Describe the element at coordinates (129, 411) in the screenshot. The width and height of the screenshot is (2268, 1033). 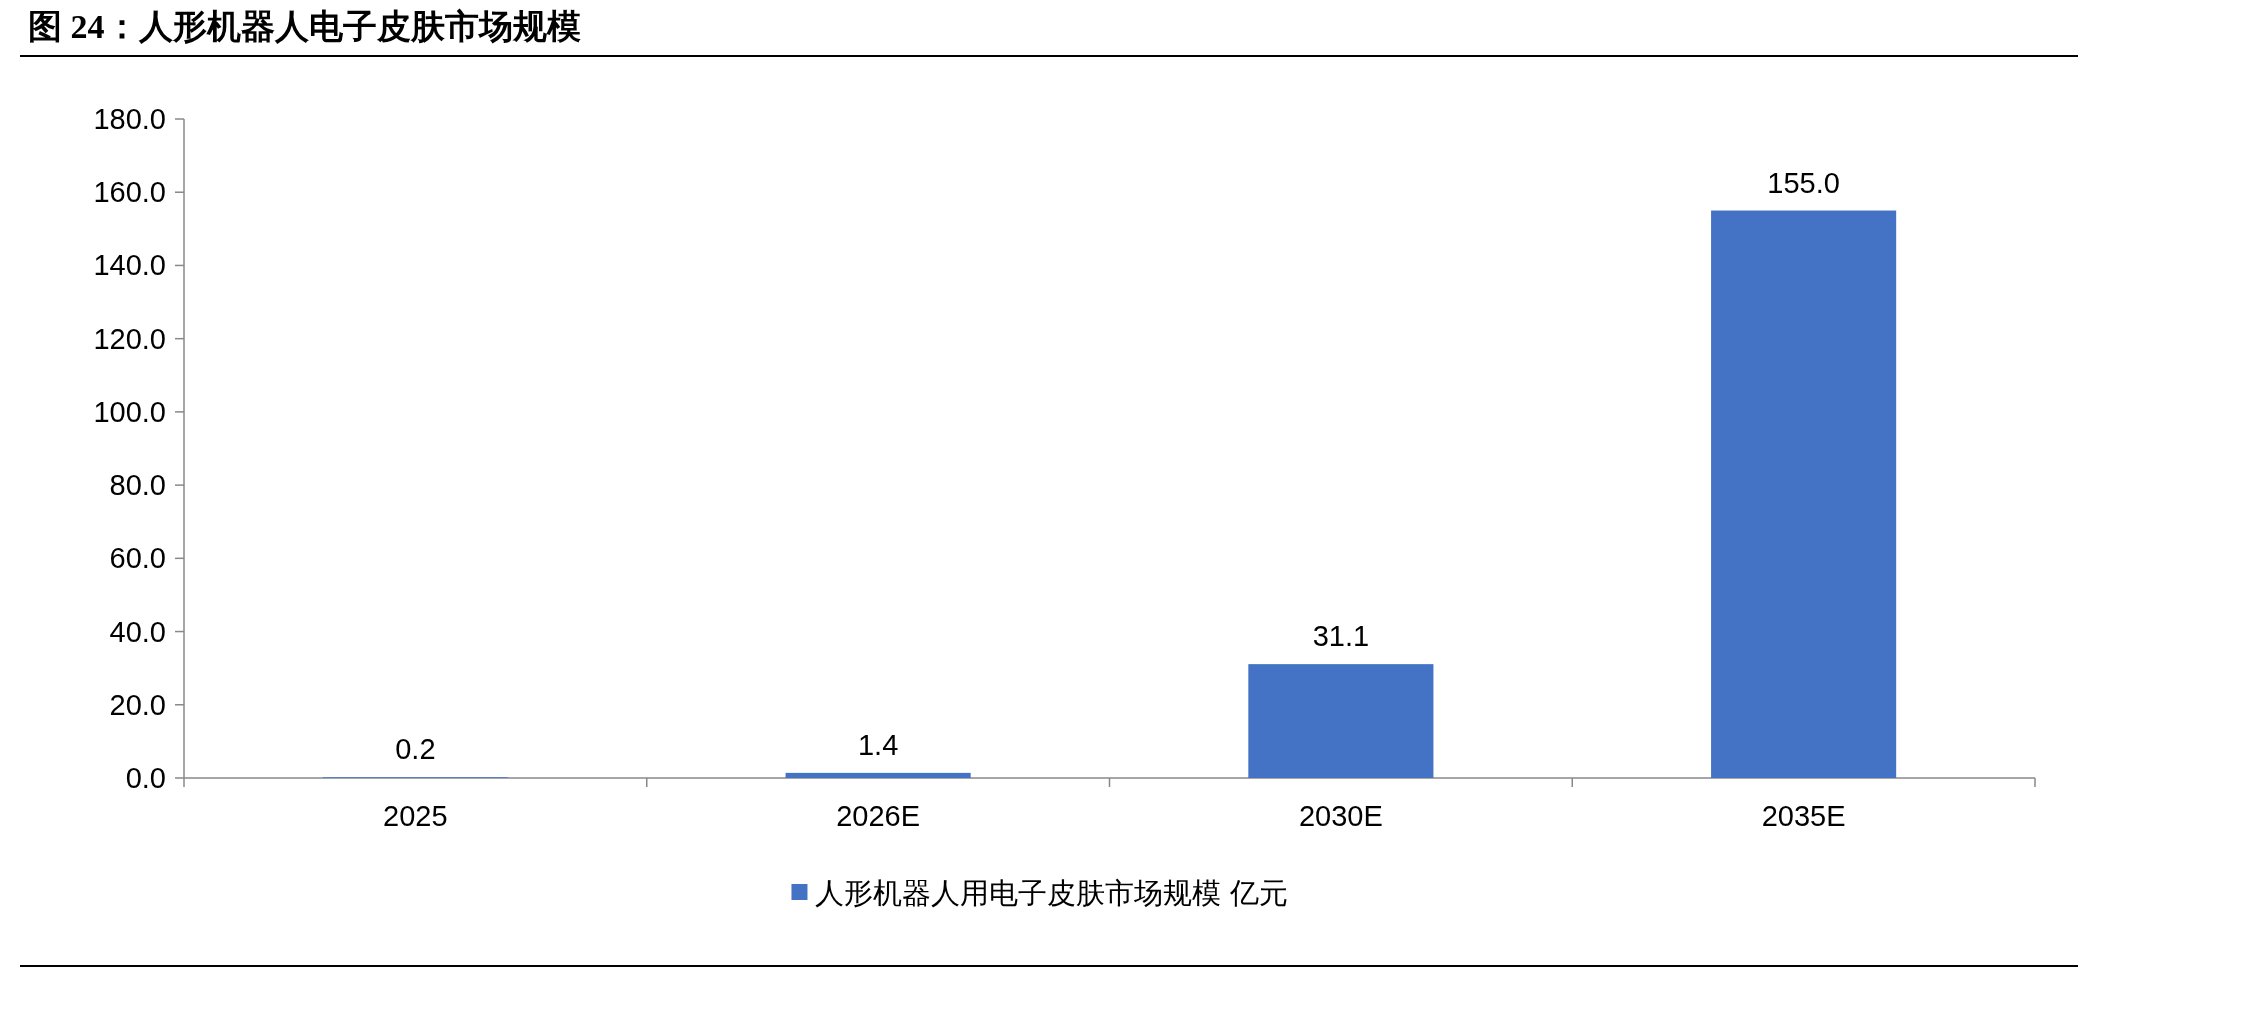
I see `y-tick-label: 100.0` at that location.